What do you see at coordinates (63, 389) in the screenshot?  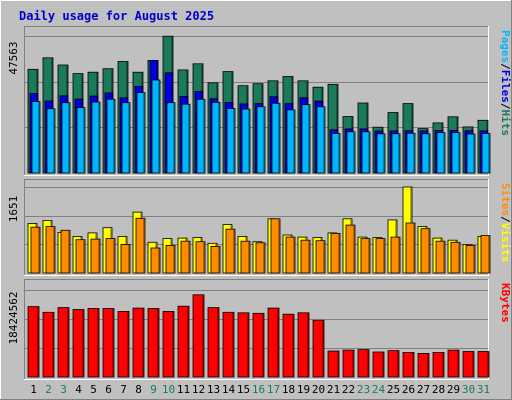 I see `x-tick-label-day-3: 3` at bounding box center [63, 389].